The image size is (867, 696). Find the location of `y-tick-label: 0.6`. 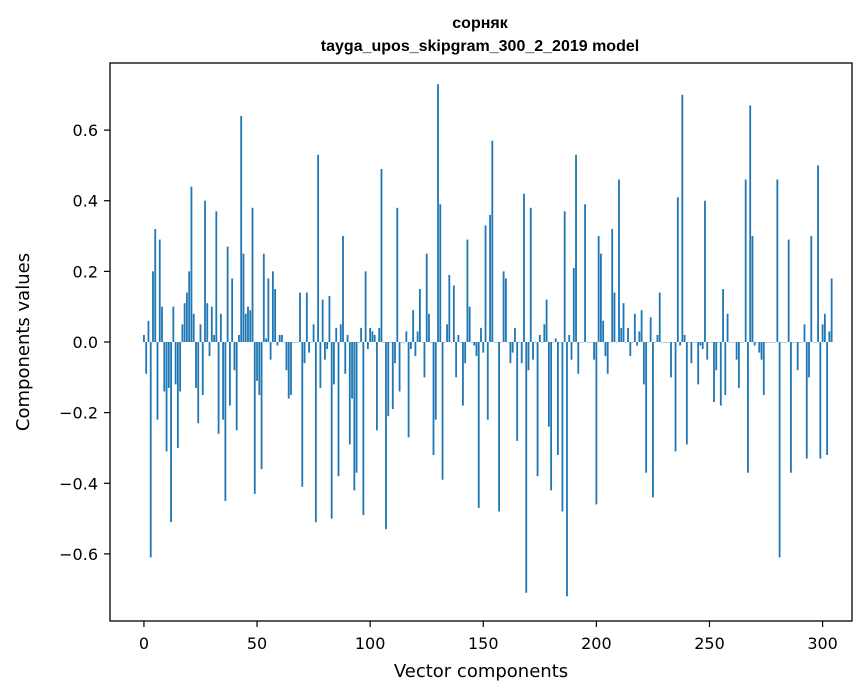

y-tick-label: 0.6 is located at coordinates (85, 130).